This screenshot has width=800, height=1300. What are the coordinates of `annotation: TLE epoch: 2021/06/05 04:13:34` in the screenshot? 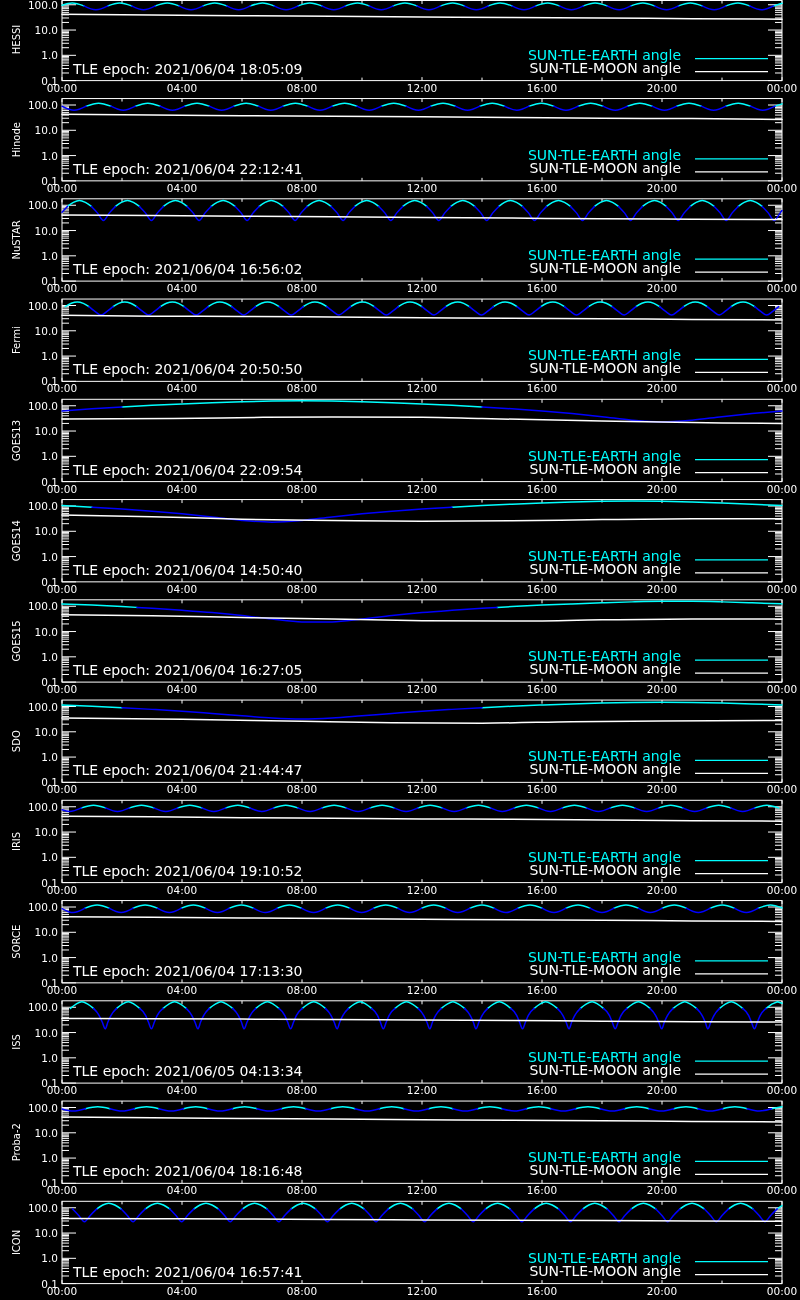 It's located at (187, 1071).